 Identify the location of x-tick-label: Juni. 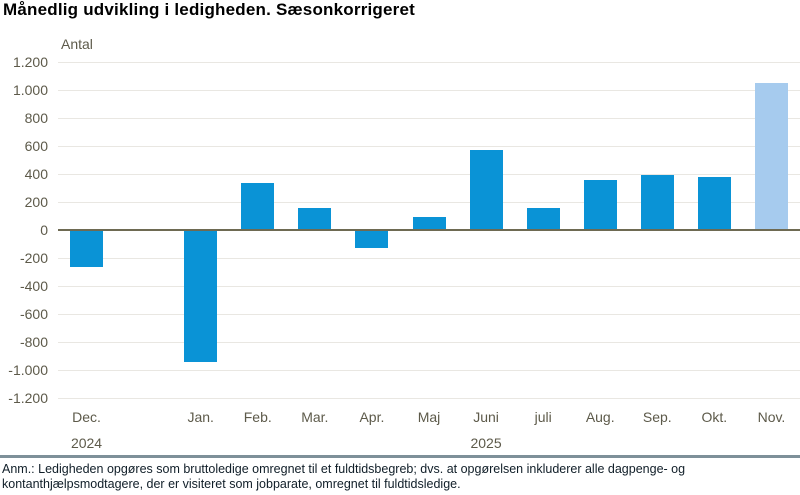
(486, 417).